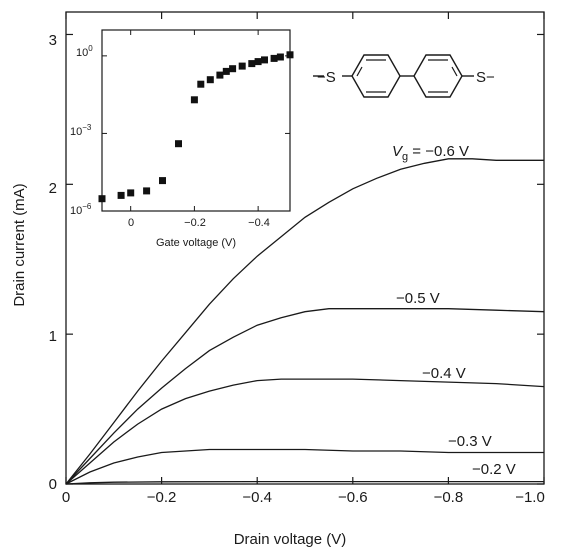  What do you see at coordinates (494, 469) in the screenshot?
I see `curve-label-vg-0.2: −0.2 V` at bounding box center [494, 469].